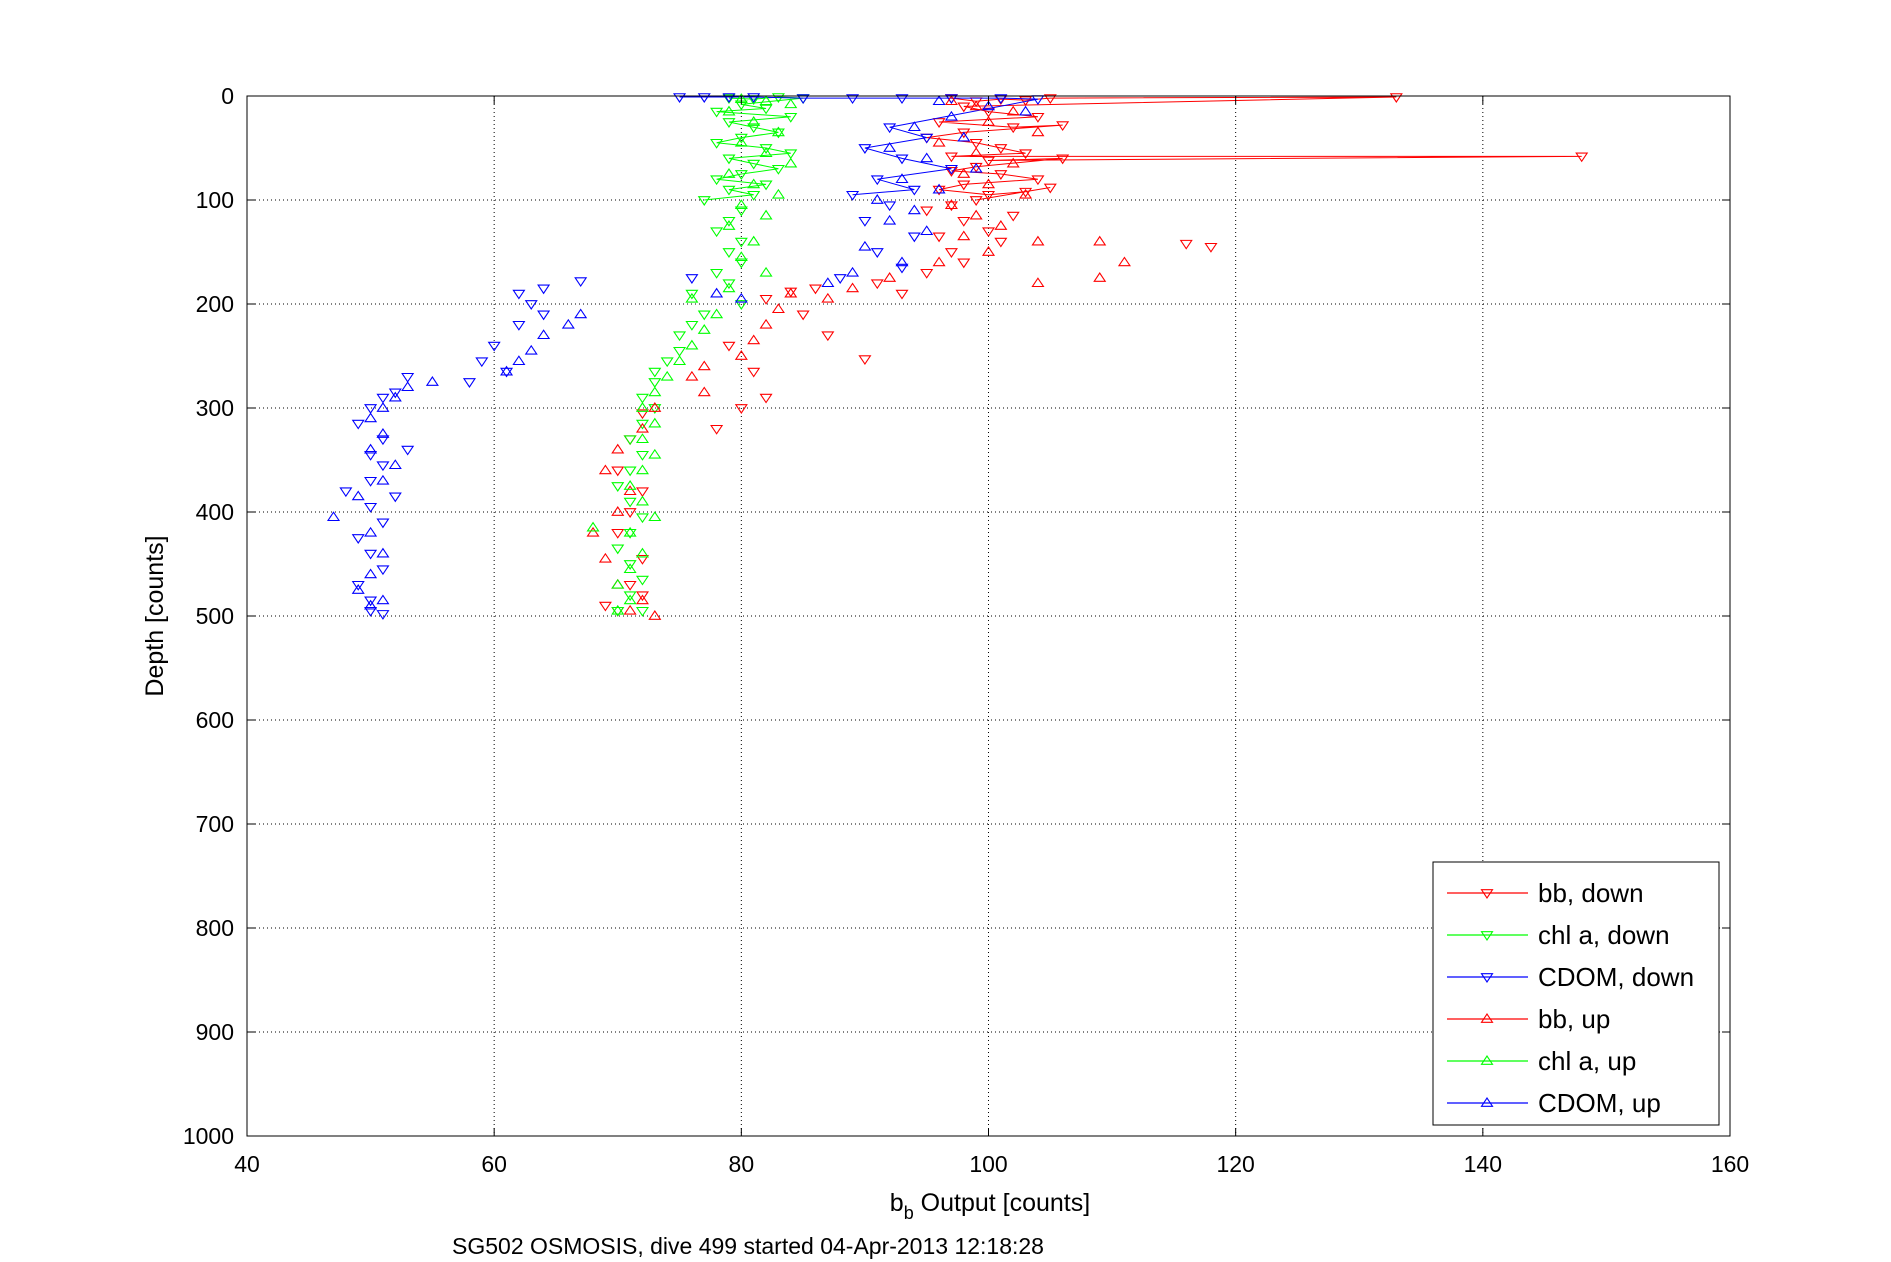 The width and height of the screenshot is (1891, 1262). I want to click on x-tick-label: 160, so click(1730, 1164).